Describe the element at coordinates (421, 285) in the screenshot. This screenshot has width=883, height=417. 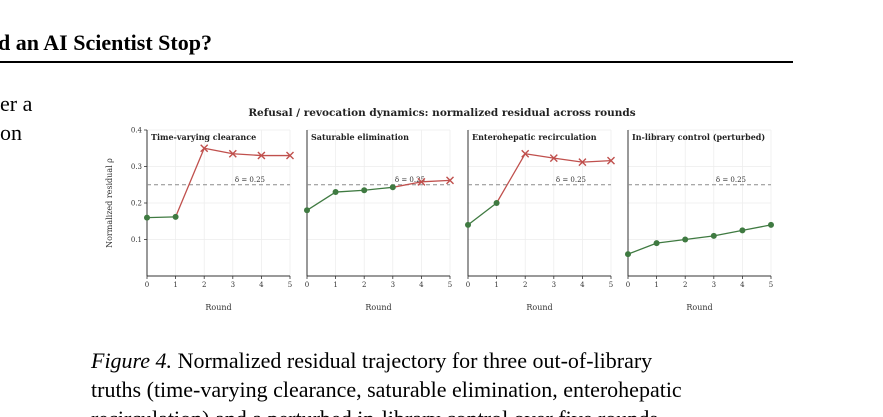
I see `panel-2-x-tick-label: 4` at that location.